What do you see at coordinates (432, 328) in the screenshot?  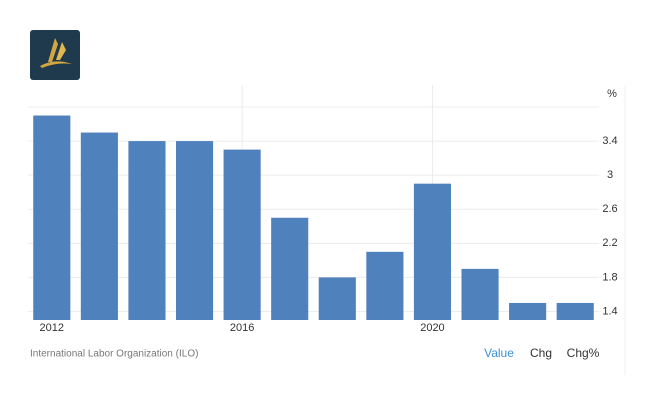 I see `x-tick-label: 2020` at bounding box center [432, 328].